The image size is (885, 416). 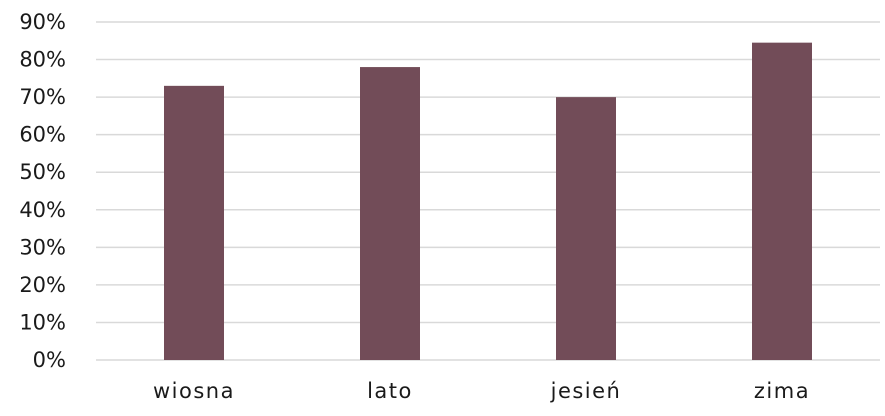 What do you see at coordinates (42, 60) in the screenshot?
I see `y-tick-label: 80%` at bounding box center [42, 60].